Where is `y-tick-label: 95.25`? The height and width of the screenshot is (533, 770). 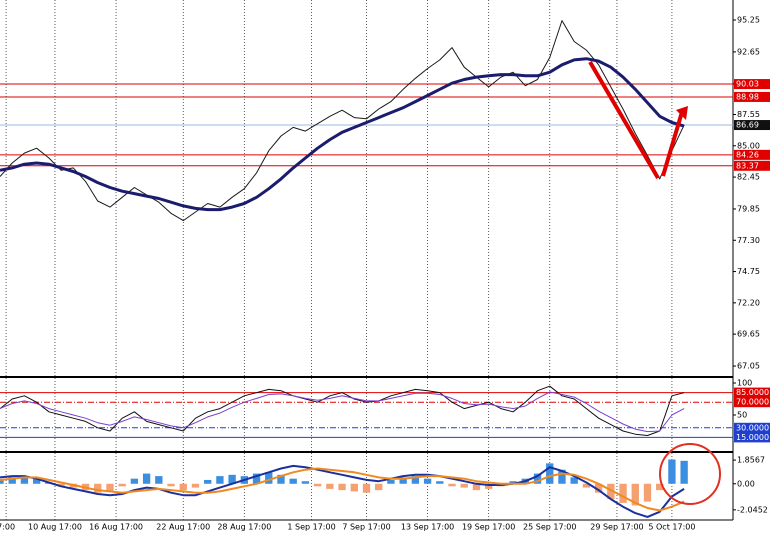 y-tick-label: 95.25 is located at coordinates (748, 20).